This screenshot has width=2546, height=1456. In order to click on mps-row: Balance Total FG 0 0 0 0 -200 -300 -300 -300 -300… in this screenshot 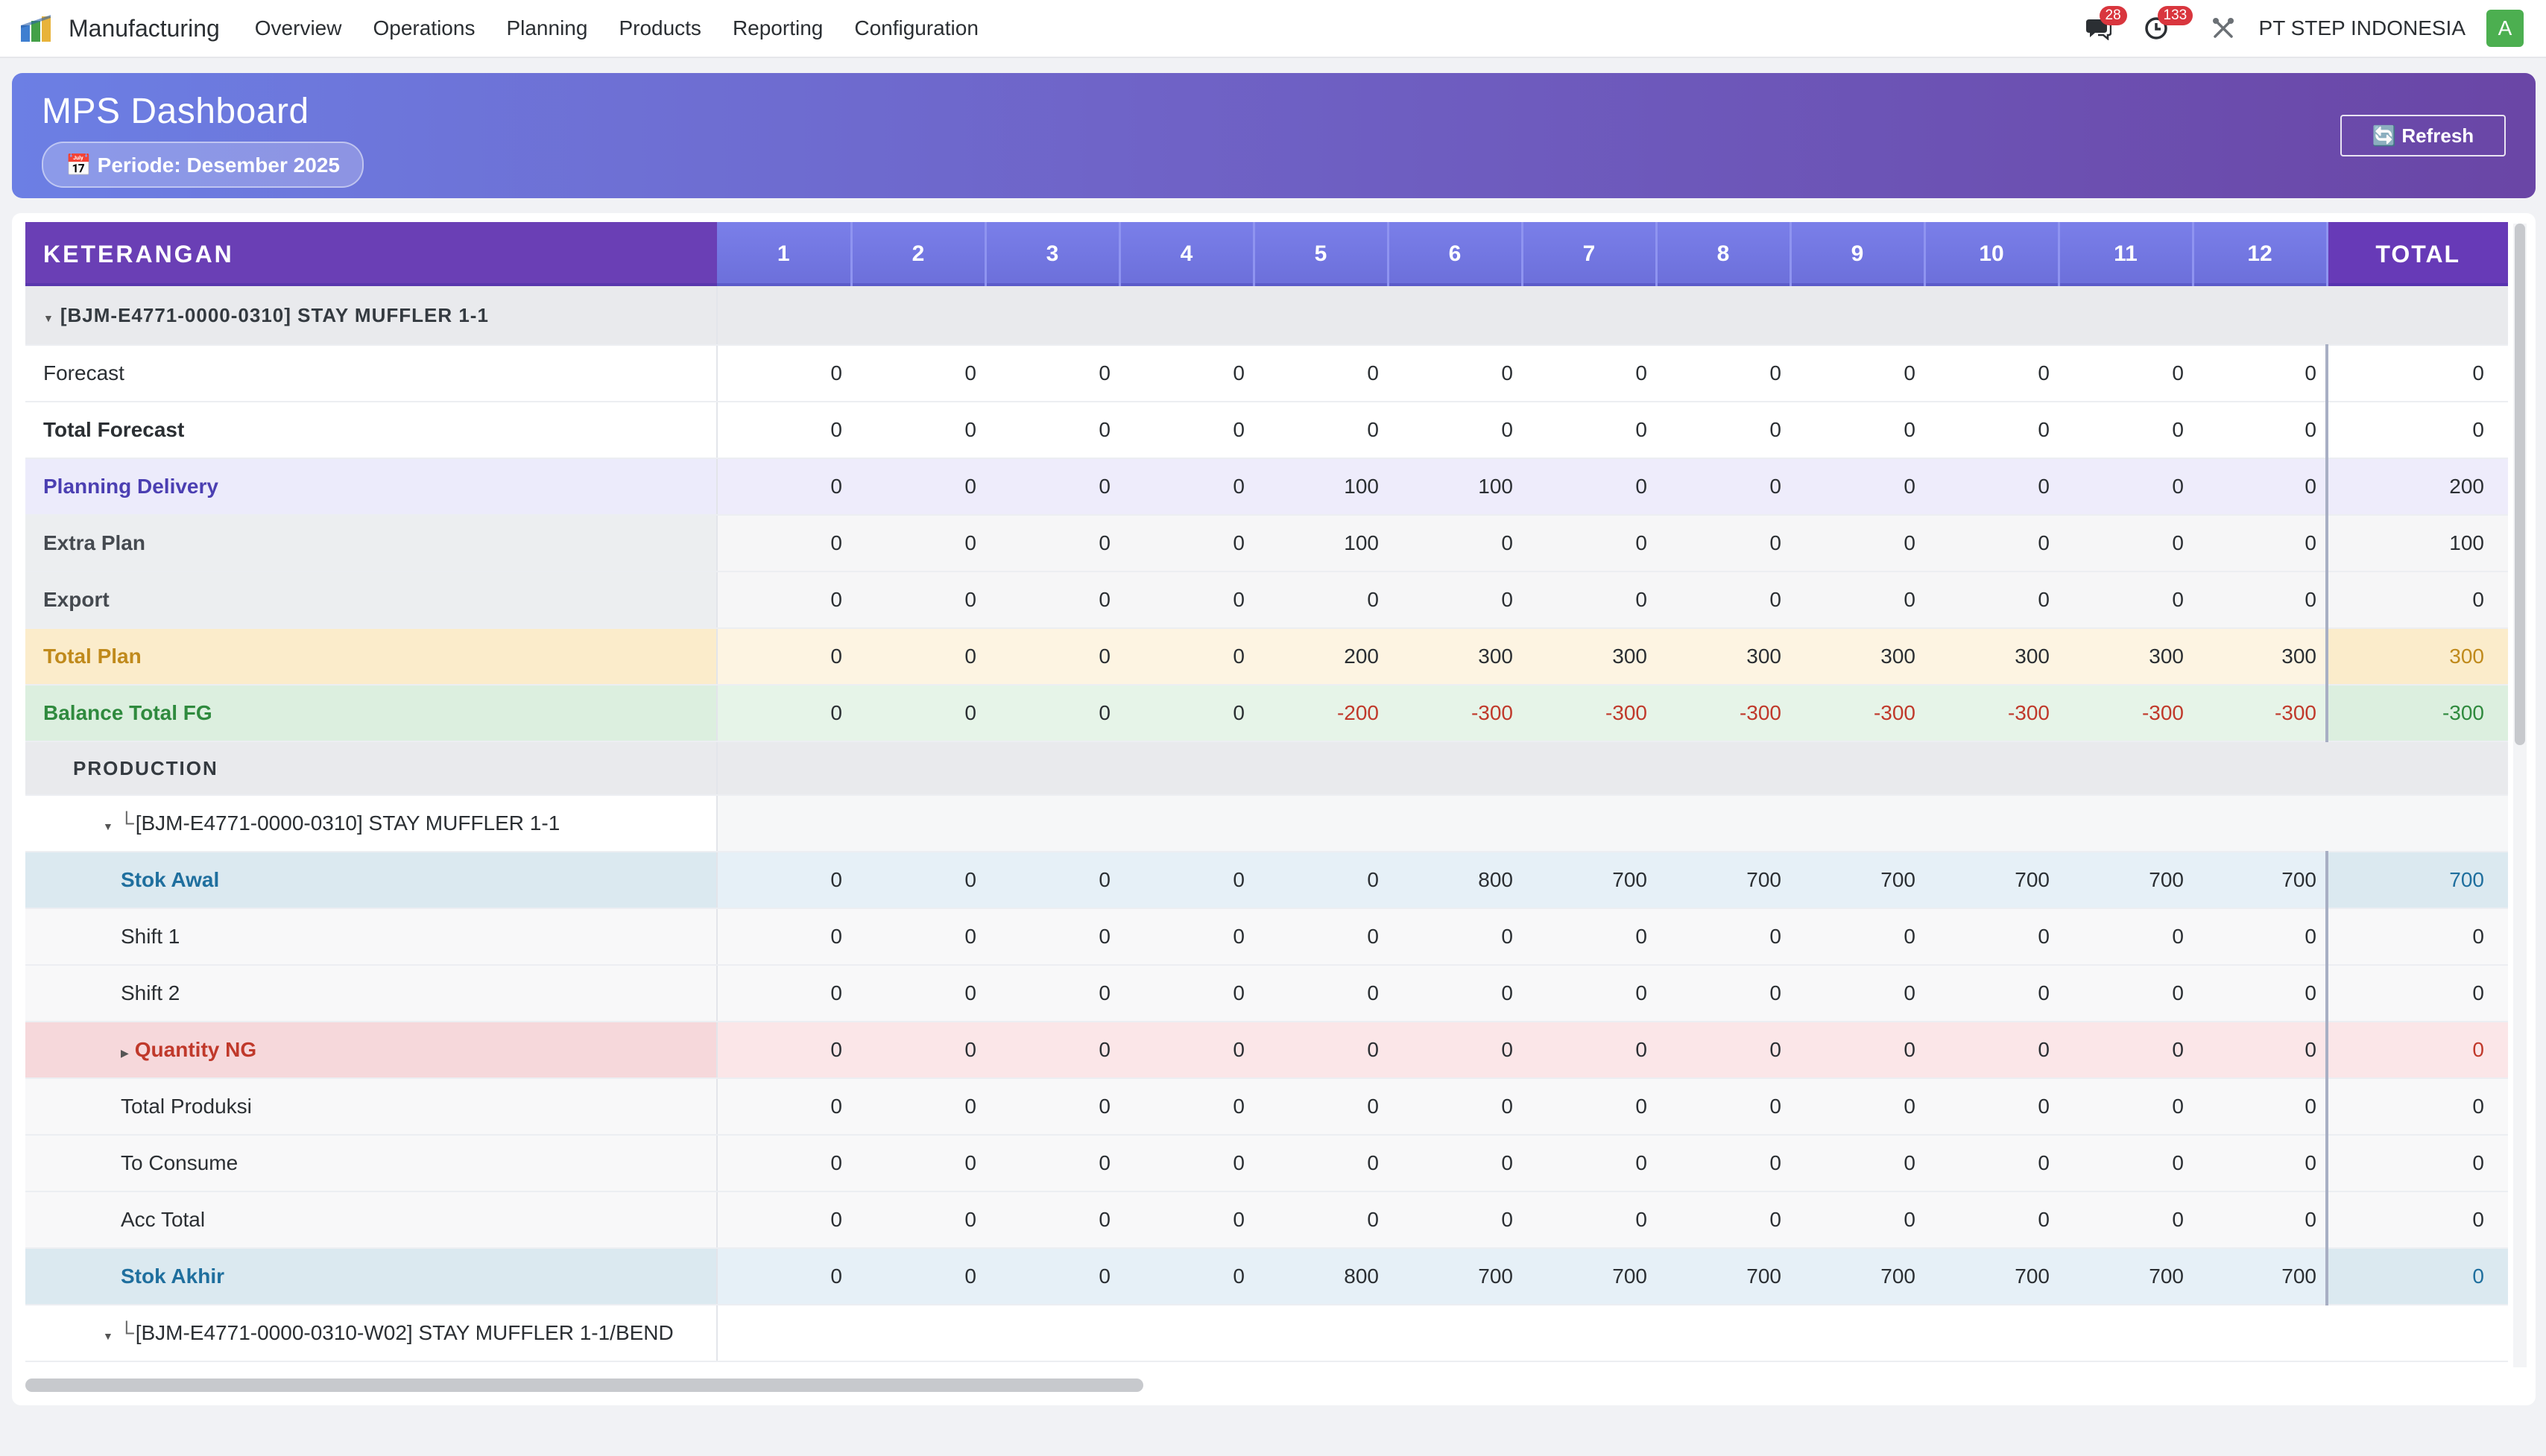, I will do `click(1266, 713)`.